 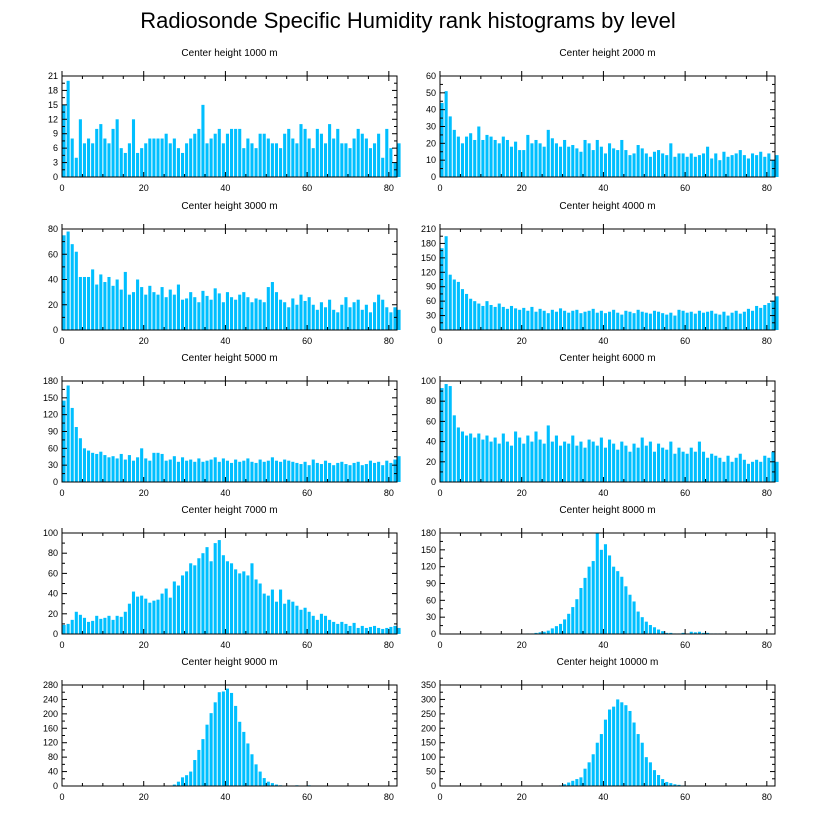 I want to click on y-tick-label: 10, so click(x=431, y=160).